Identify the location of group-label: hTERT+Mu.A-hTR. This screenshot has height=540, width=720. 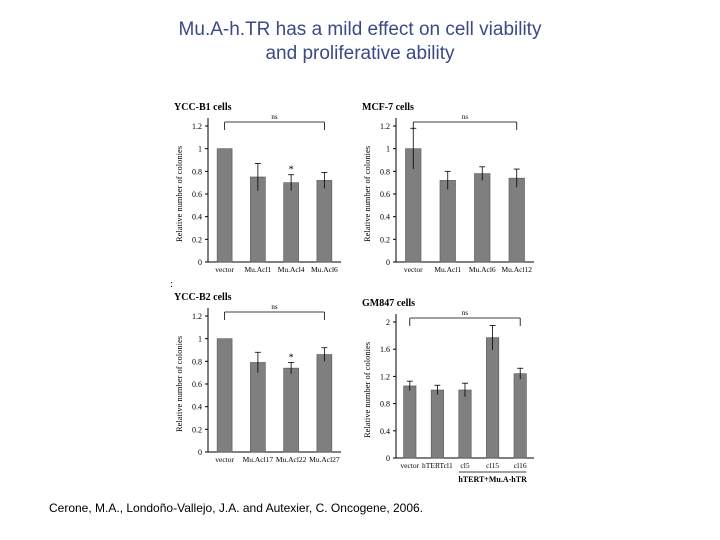
(492, 479).